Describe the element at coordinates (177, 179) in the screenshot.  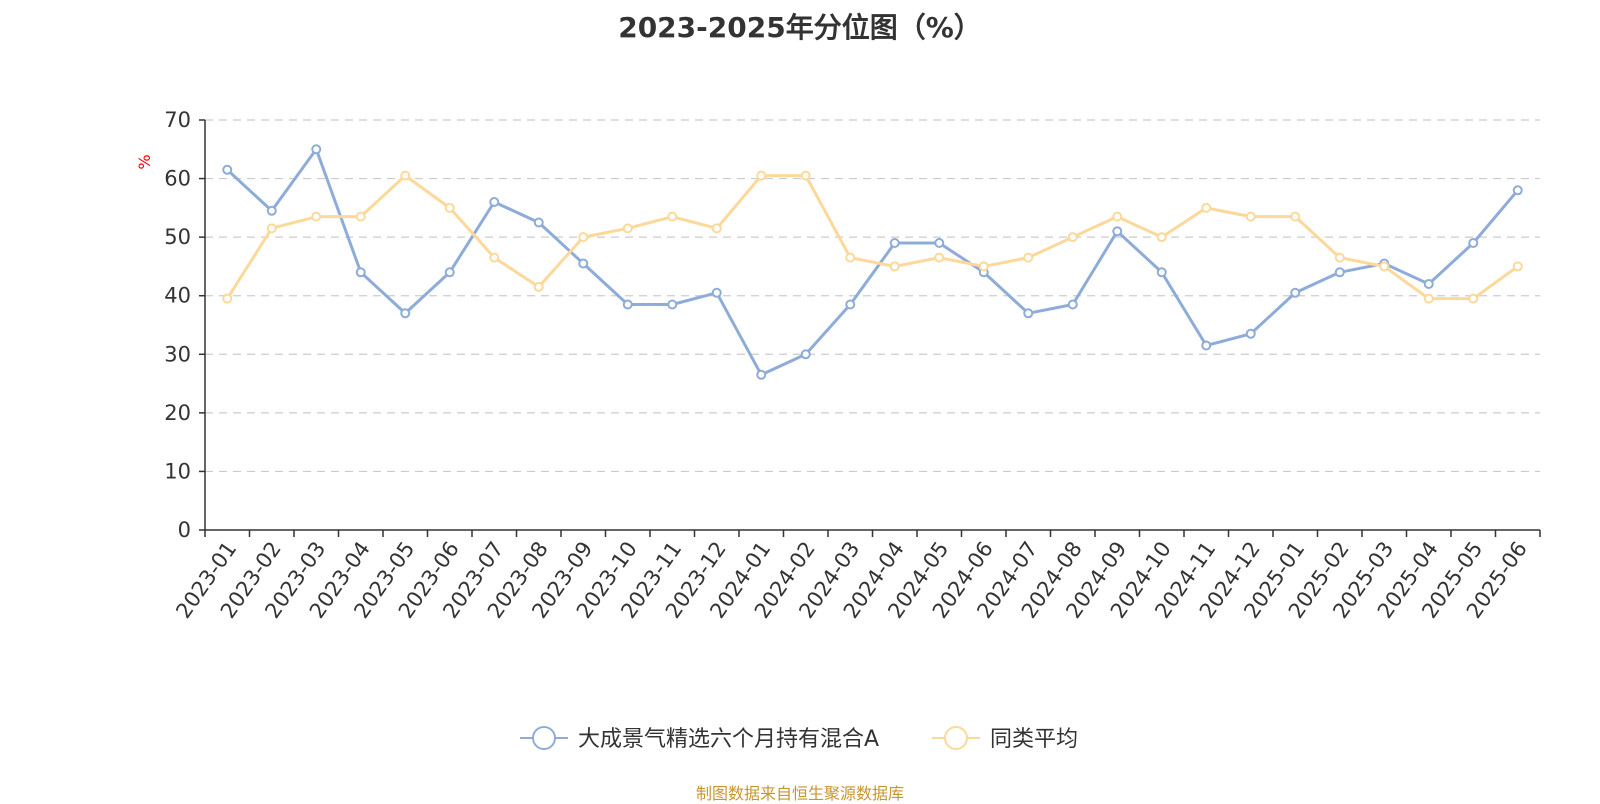
I see `y-tick-label: 60` at that location.